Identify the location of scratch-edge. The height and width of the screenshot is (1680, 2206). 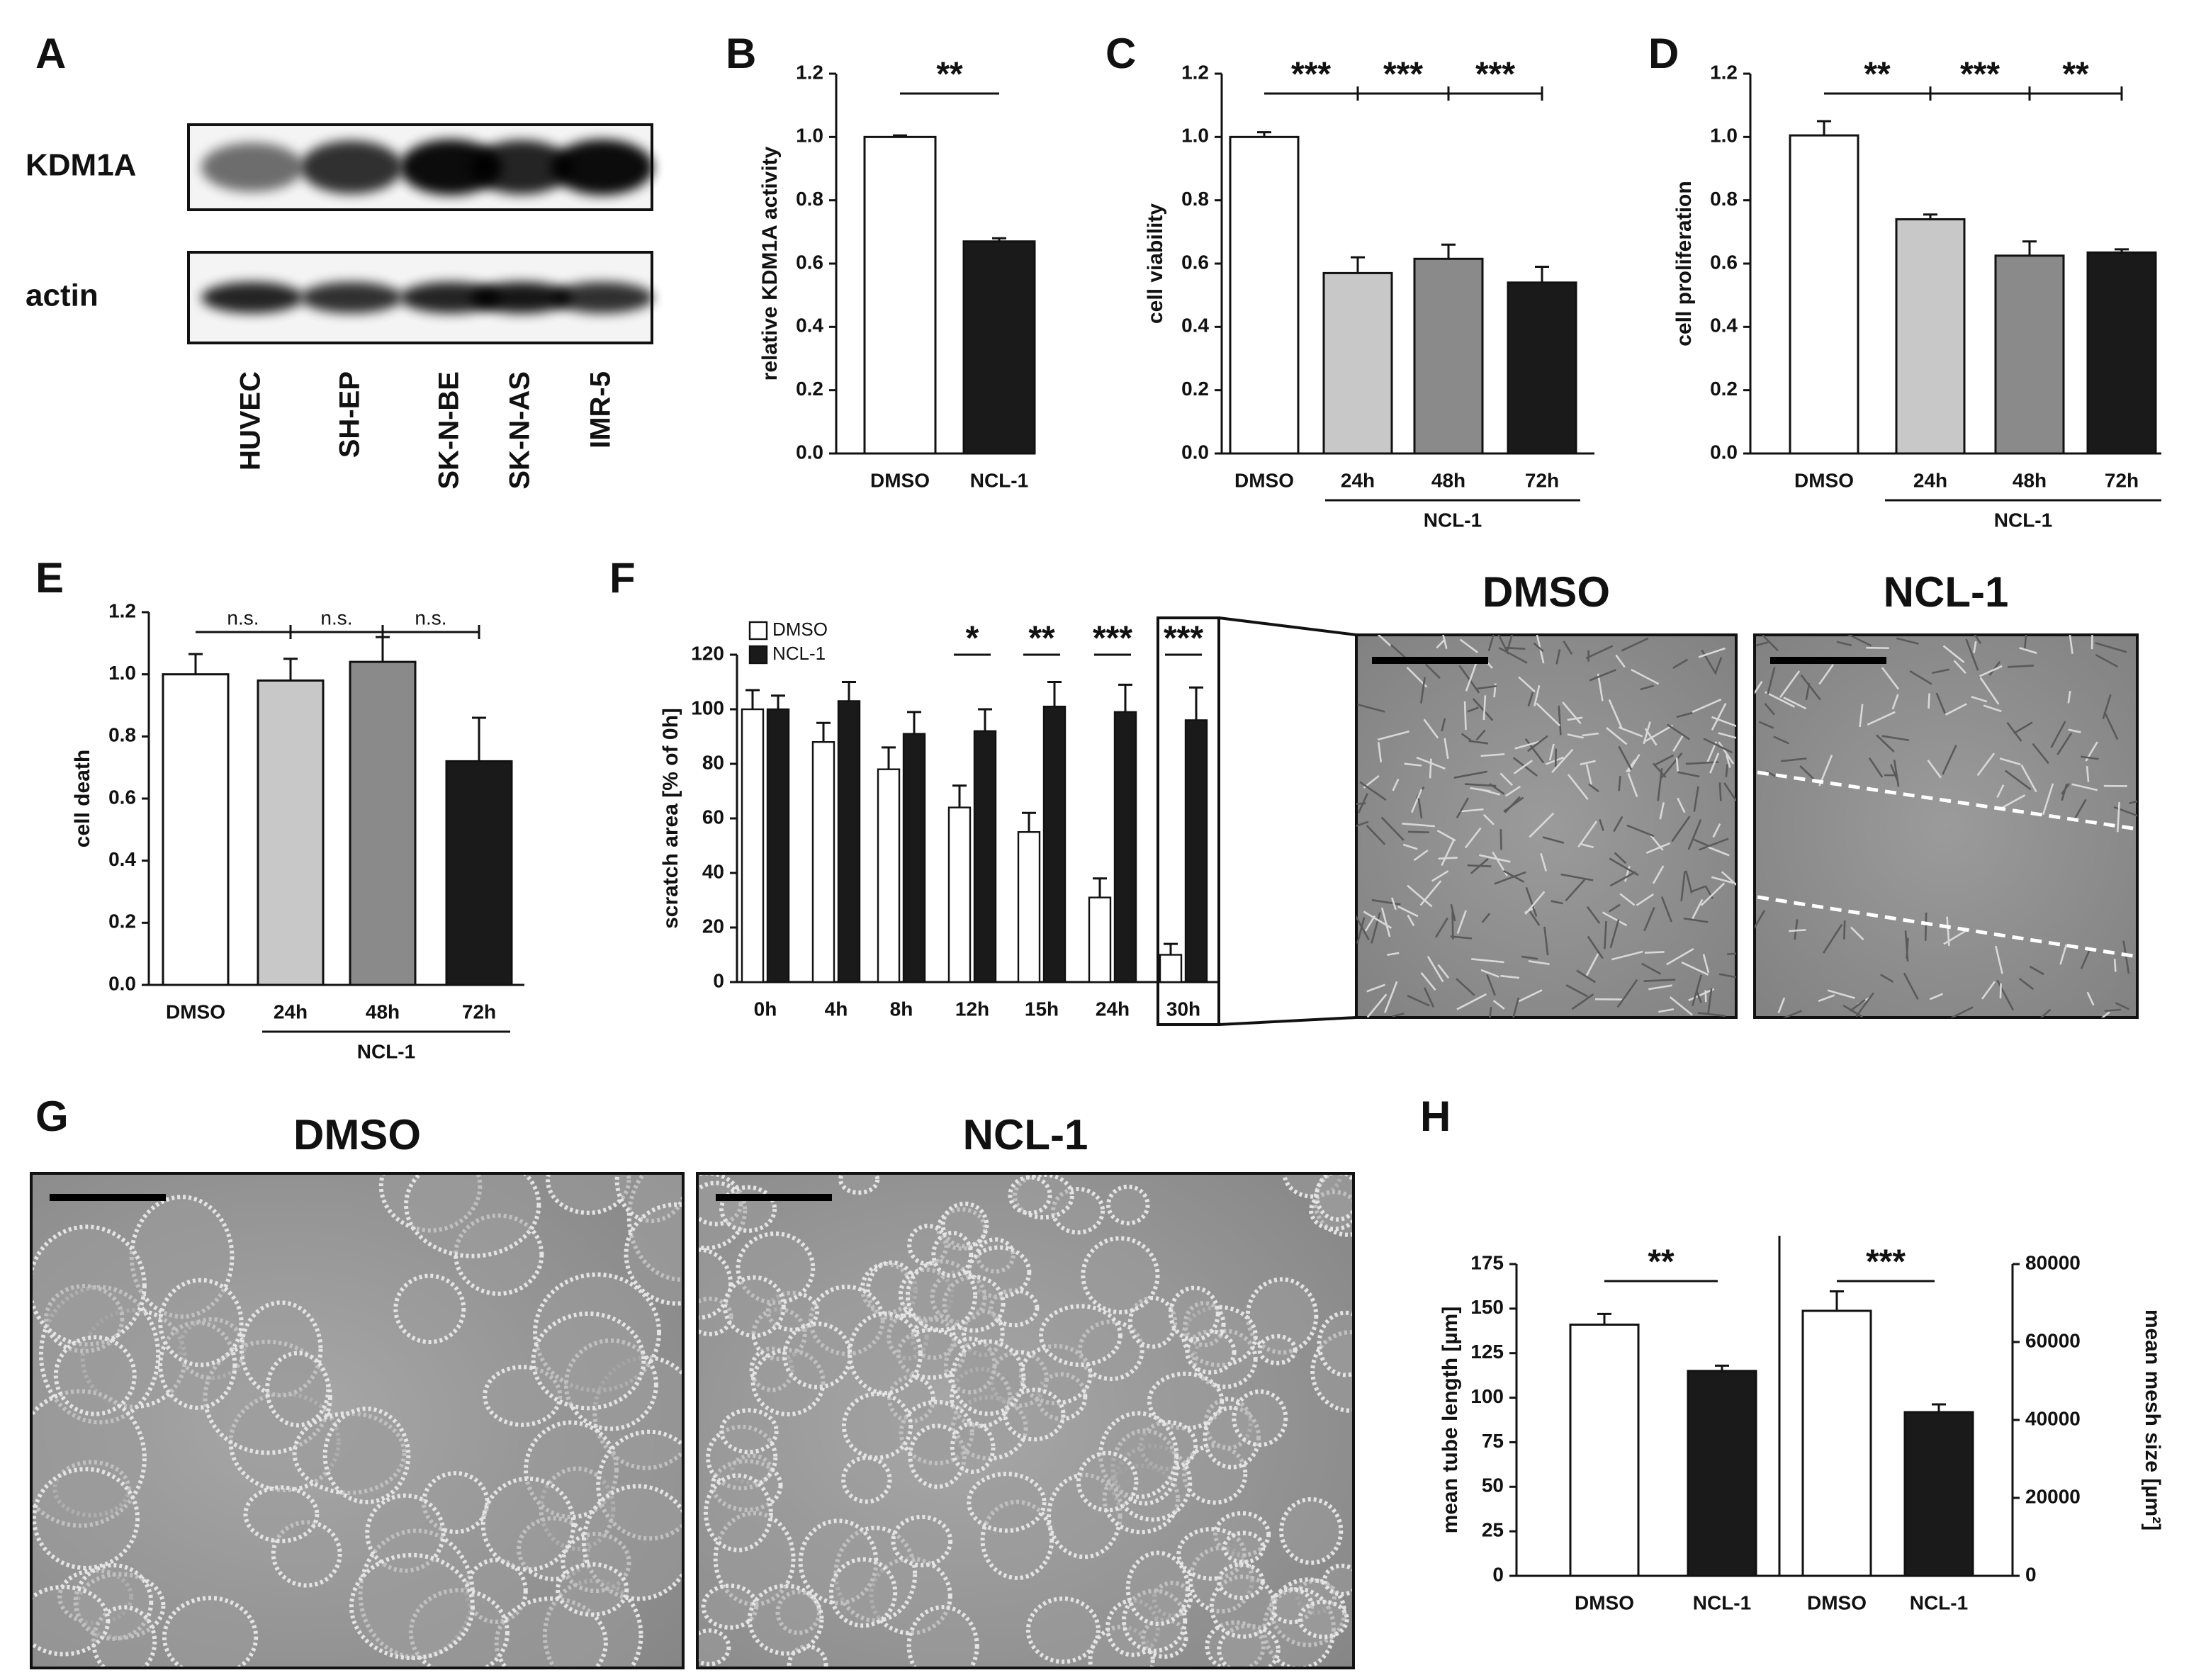
(1947, 801).